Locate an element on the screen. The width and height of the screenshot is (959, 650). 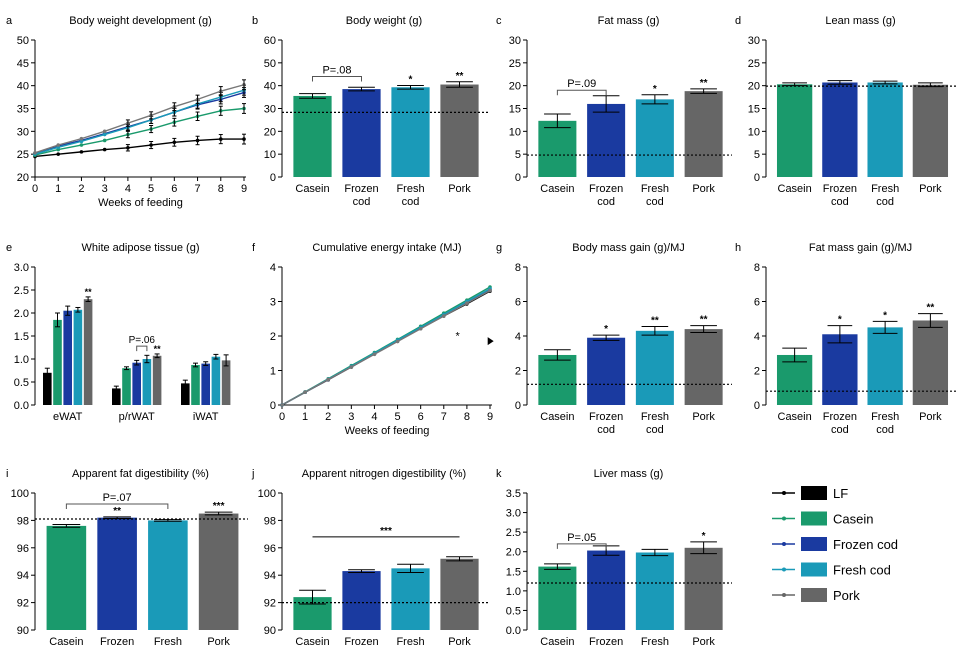
y-tick-label: 6 is located at coordinates (518, 303).